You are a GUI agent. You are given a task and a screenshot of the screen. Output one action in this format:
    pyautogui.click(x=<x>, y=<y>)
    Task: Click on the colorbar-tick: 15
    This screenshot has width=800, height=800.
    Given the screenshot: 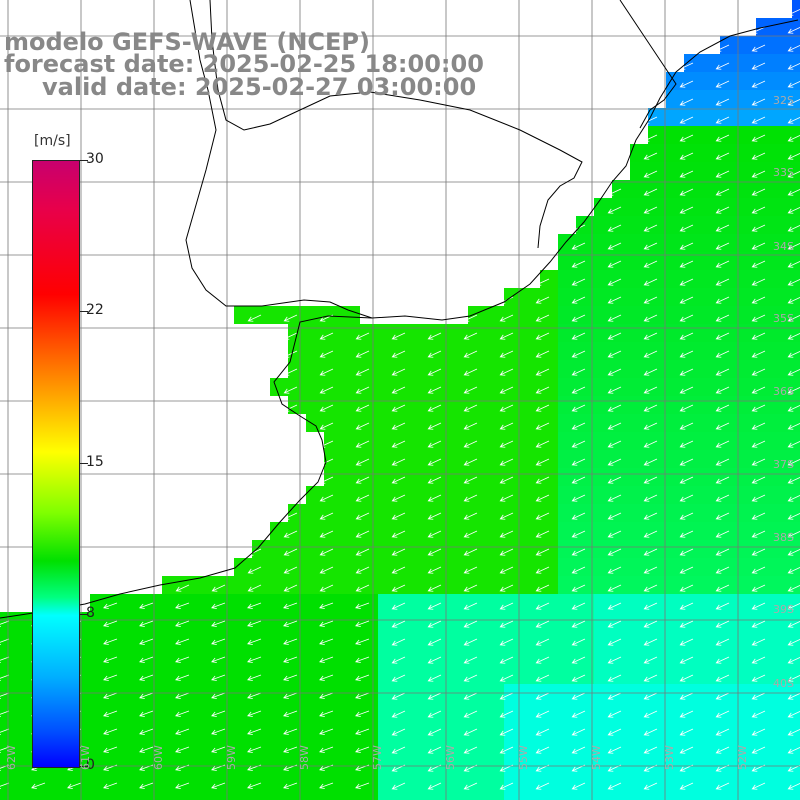 What is the action you would take?
    pyautogui.click(x=95, y=462)
    